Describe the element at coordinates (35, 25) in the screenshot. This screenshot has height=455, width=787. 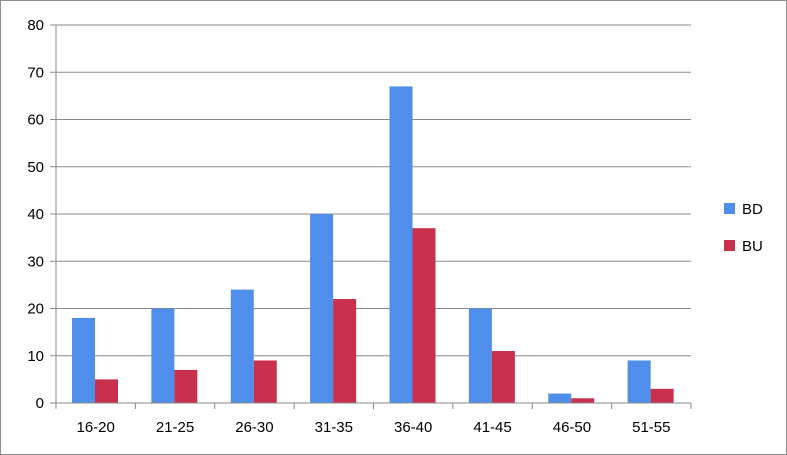
I see `y-tick-label: 80` at that location.